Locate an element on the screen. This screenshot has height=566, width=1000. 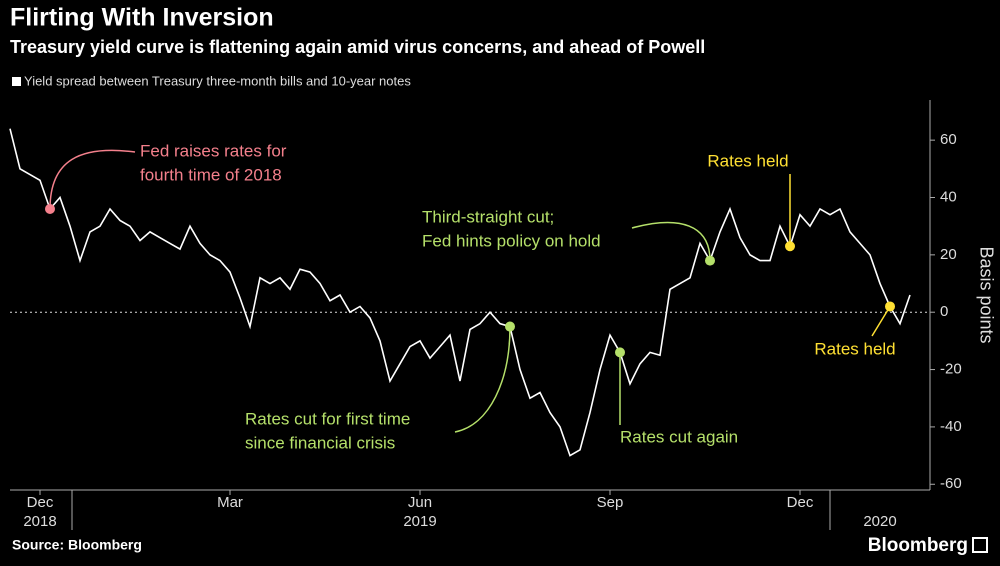
brand-icon is located at coordinates (980, 545).